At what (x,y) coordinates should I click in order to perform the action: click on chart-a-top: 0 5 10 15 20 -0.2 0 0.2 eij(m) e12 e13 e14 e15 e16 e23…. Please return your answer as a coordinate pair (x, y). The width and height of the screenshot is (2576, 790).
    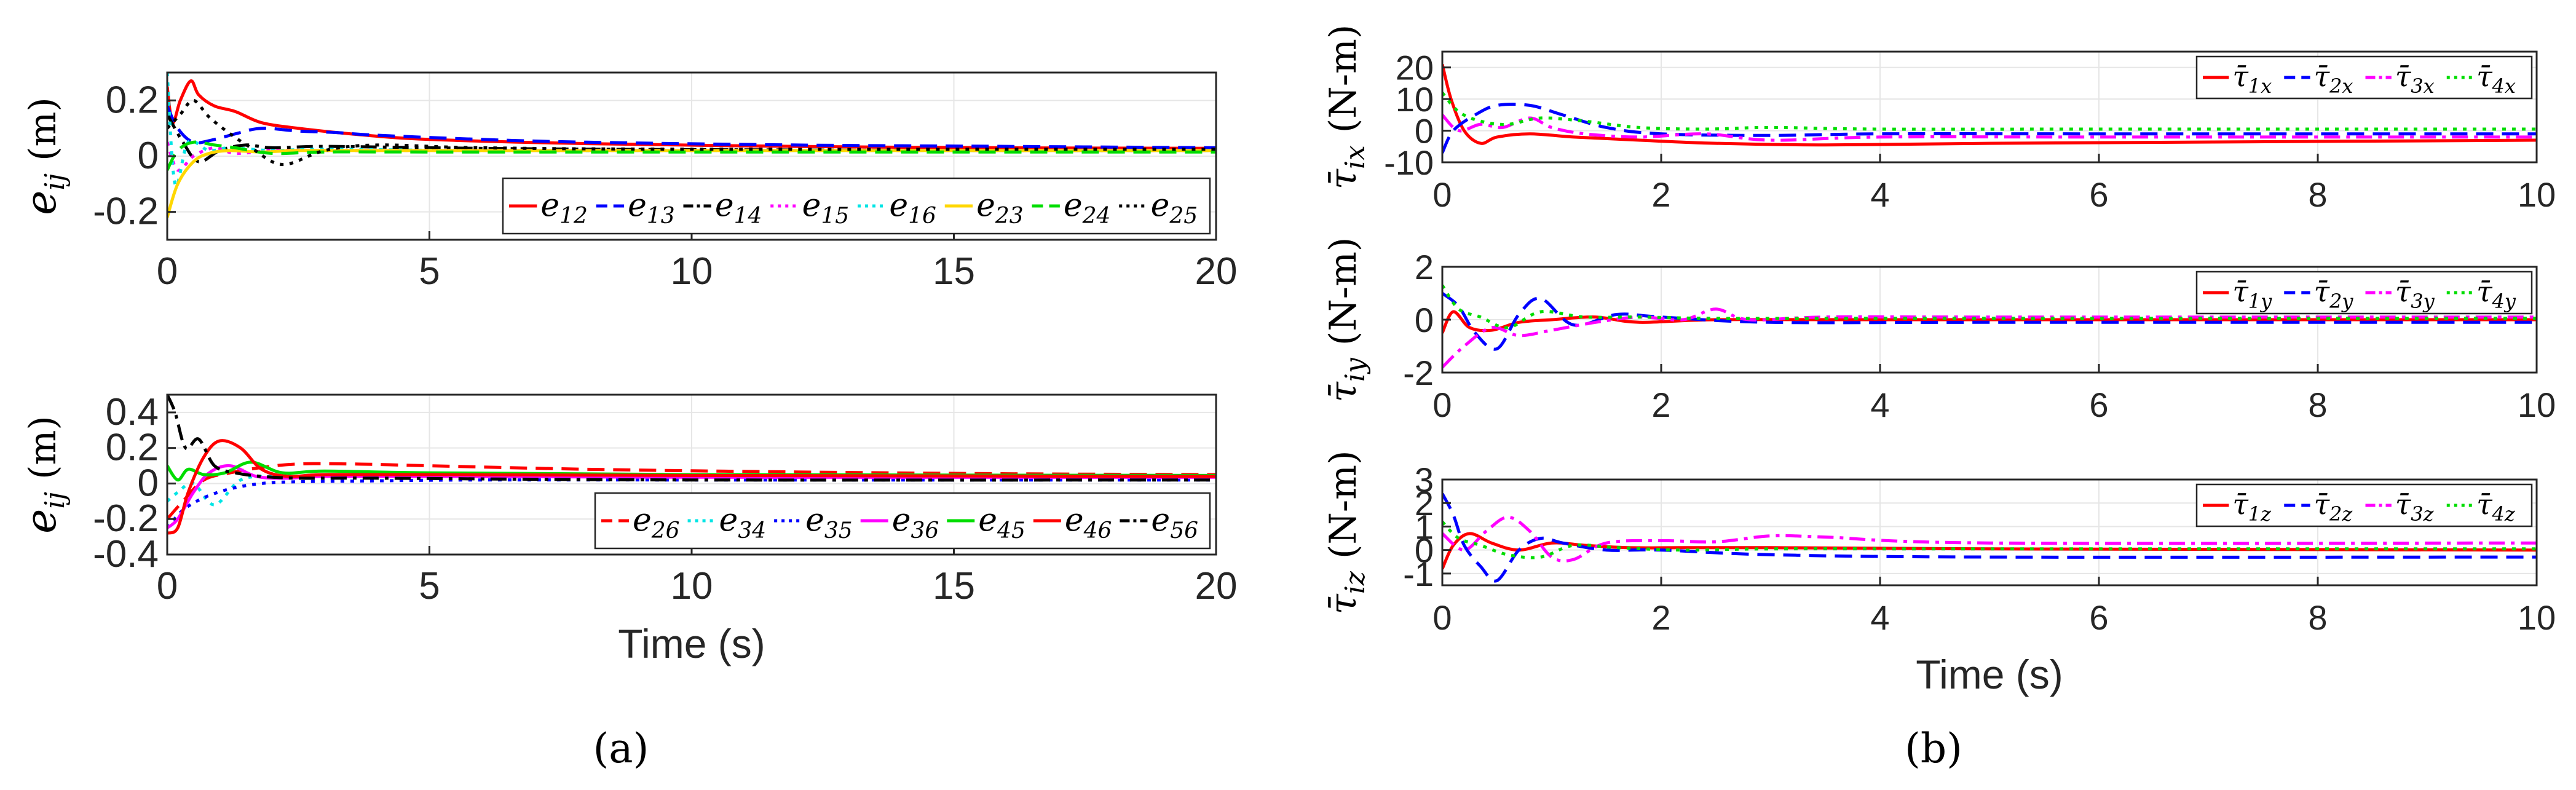
    Looking at the image, I should click on (628, 182).